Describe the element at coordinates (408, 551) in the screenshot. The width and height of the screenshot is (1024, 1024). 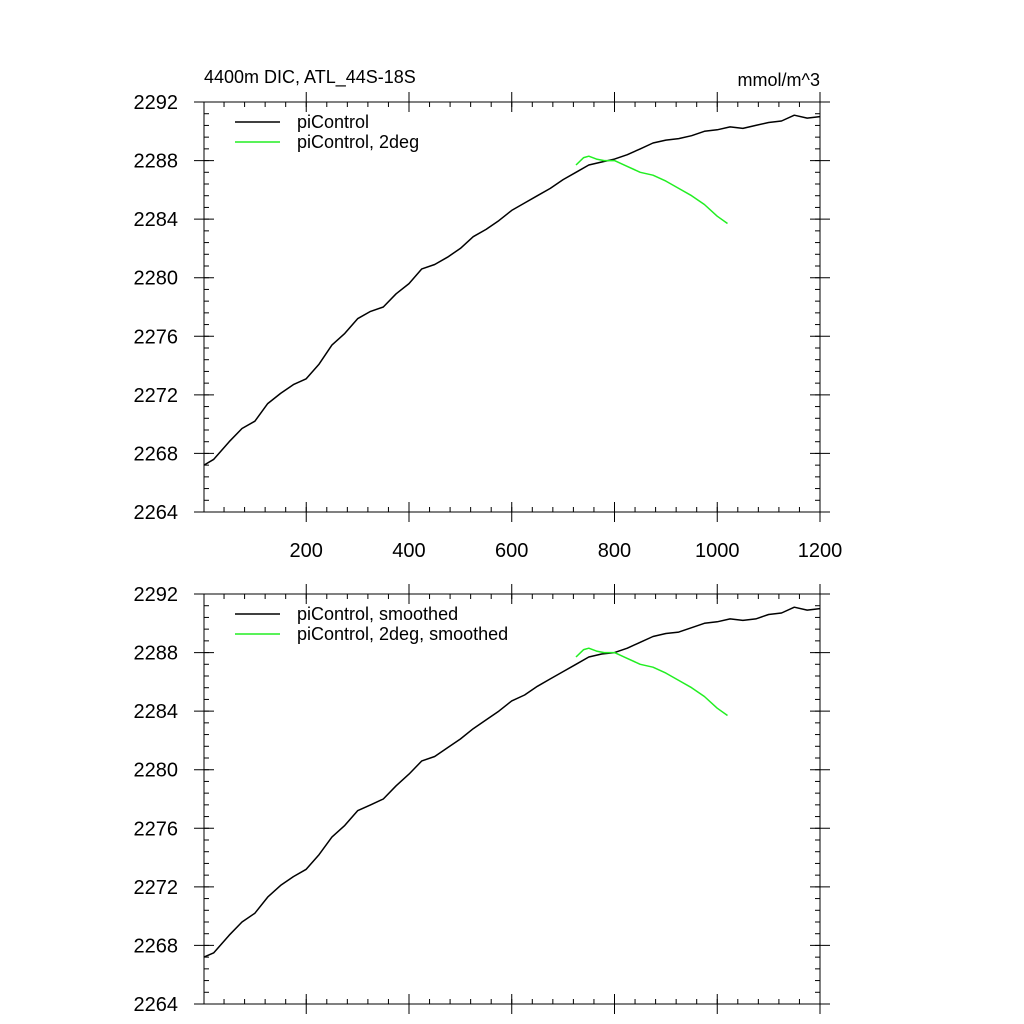
I see `x-tick-label: 400` at that location.